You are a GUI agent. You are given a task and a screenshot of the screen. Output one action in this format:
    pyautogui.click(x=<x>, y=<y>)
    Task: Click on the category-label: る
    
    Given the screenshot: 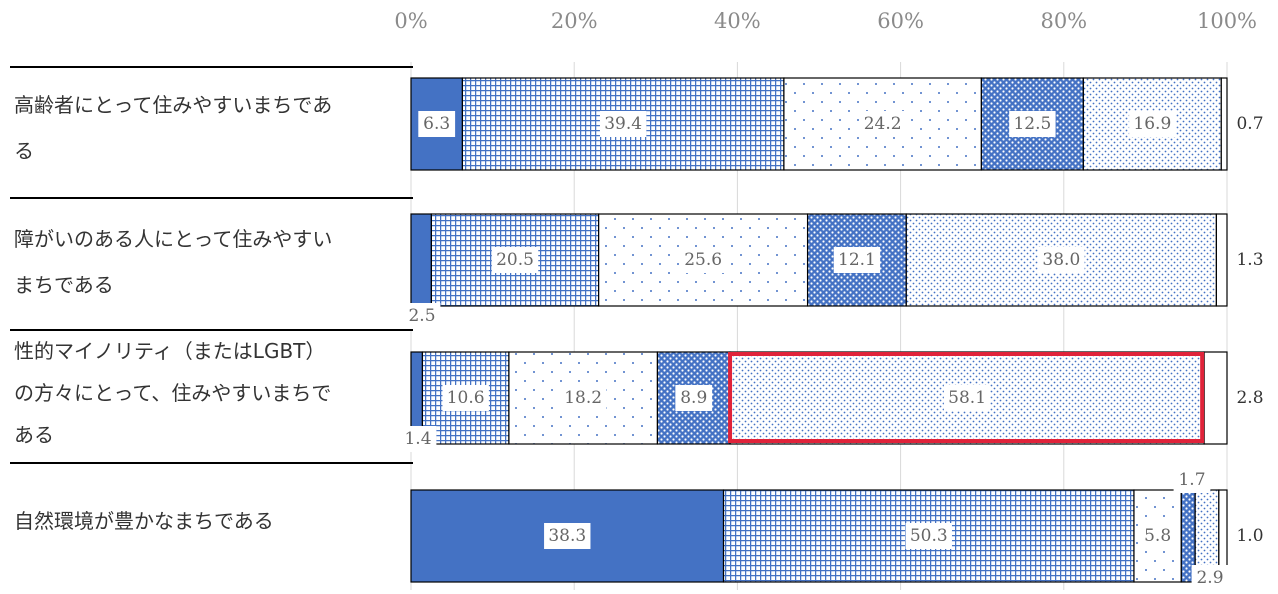 What is the action you would take?
    pyautogui.click(x=24, y=151)
    